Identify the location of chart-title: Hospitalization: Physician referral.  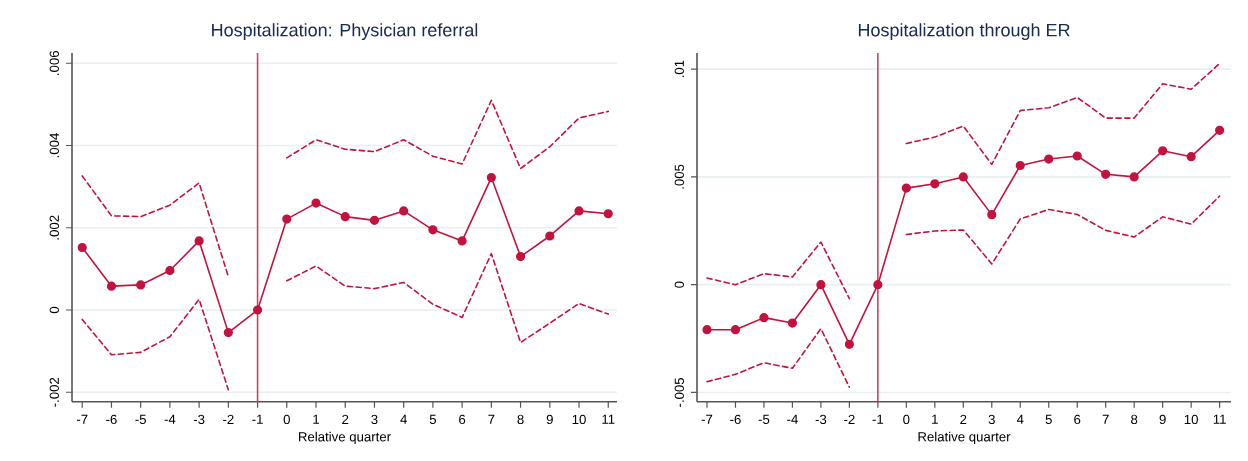
(345, 32).